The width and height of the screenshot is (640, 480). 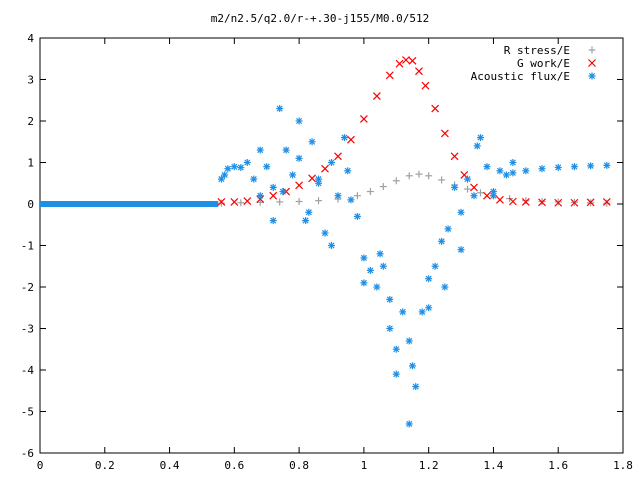 What do you see at coordinates (30, 121) in the screenshot?
I see `y-tick-label: 2` at bounding box center [30, 121].